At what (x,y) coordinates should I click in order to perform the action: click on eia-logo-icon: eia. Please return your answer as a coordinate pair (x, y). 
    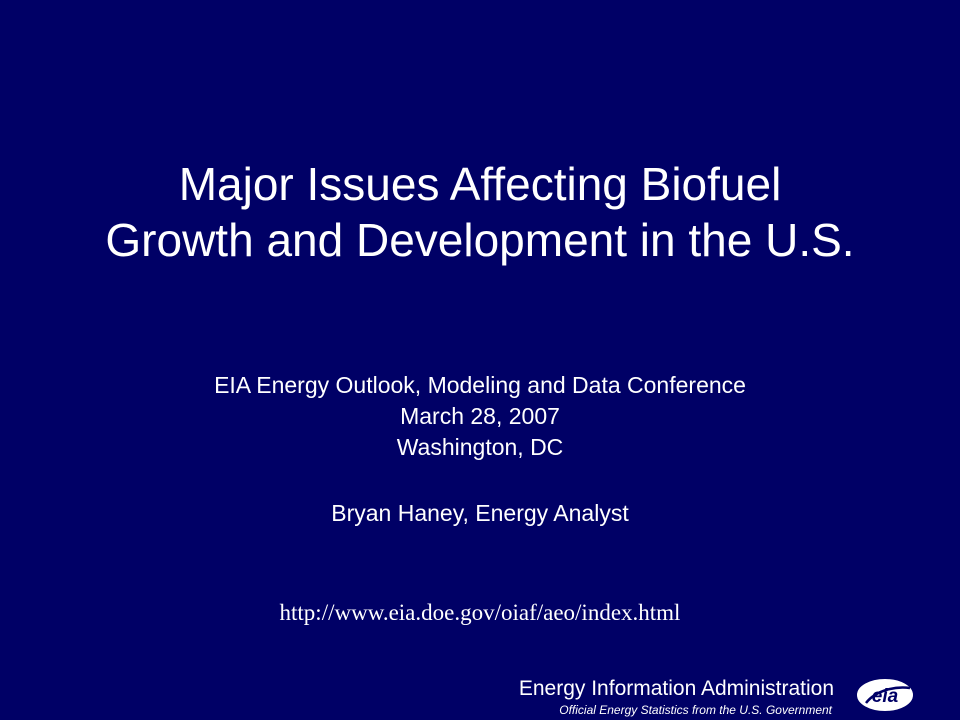
    Looking at the image, I should click on (885, 695).